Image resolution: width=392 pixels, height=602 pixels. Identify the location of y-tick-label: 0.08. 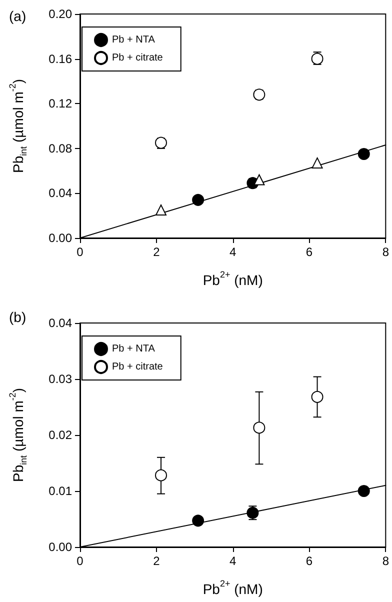
(60, 148).